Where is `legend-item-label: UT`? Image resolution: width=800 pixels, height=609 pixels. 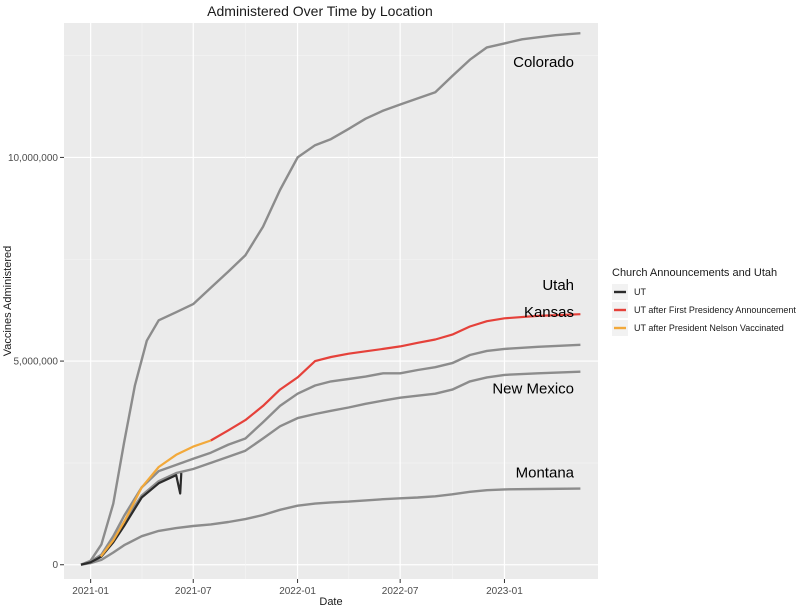
legend-item-label: UT is located at coordinates (640, 292).